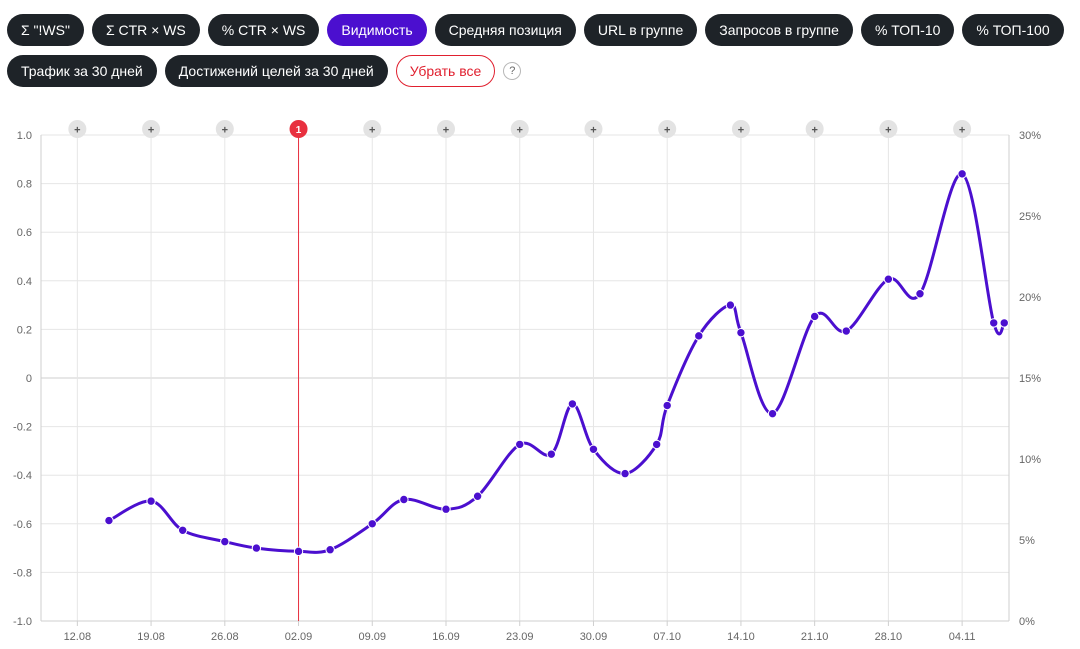 The height and width of the screenshot is (649, 1080). What do you see at coordinates (594, 637) in the screenshot?
I see `x-tick-label: 30.09` at bounding box center [594, 637].